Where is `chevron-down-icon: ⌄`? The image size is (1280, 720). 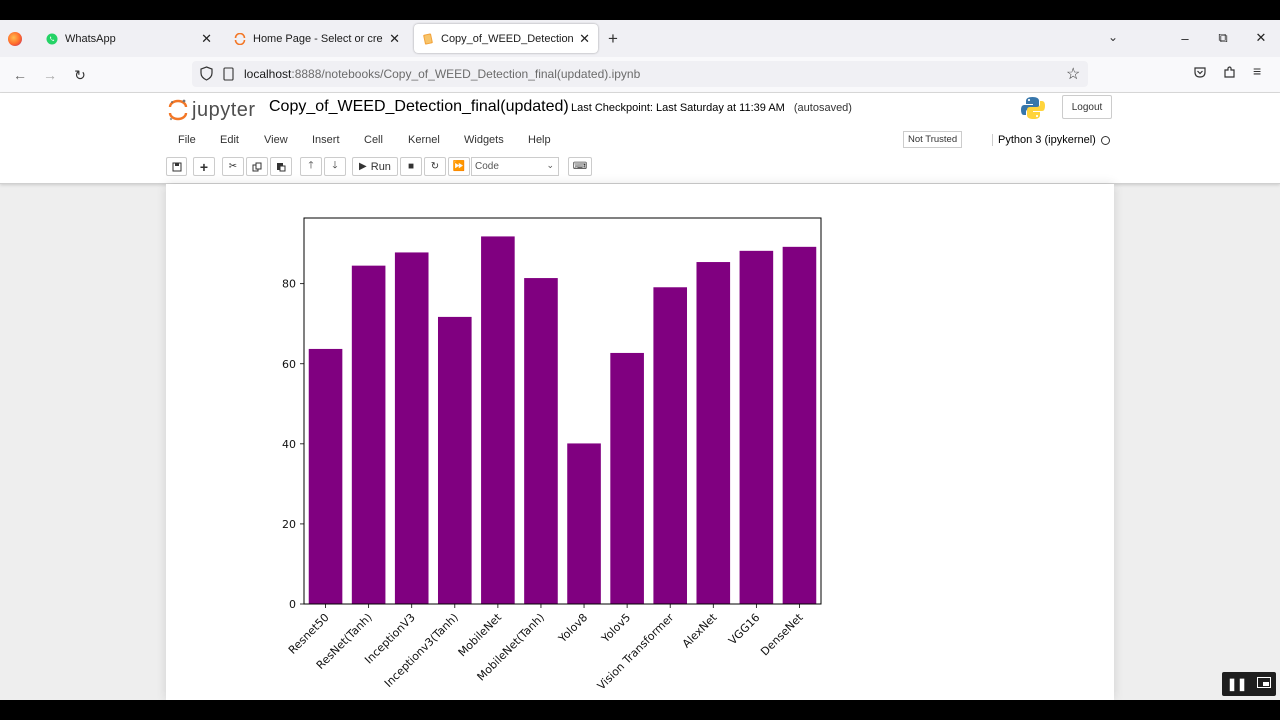 chevron-down-icon: ⌄ is located at coordinates (550, 165).